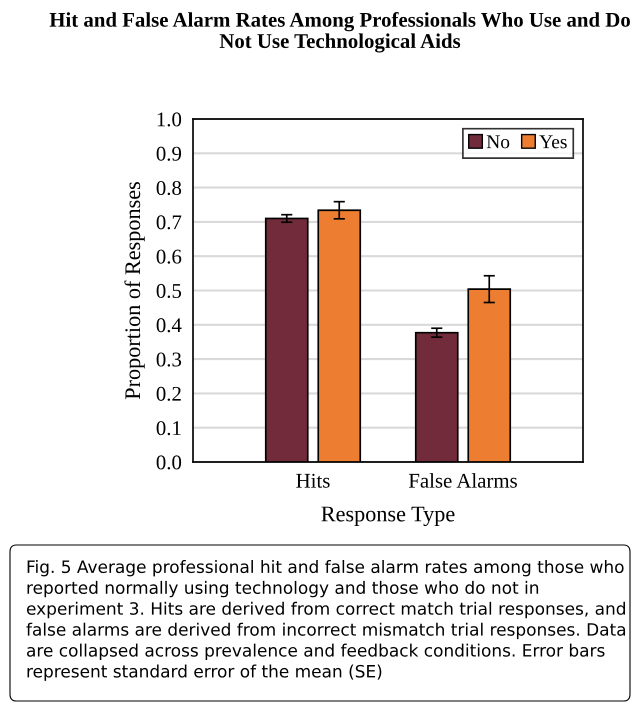 The width and height of the screenshot is (638, 706). What do you see at coordinates (134, 291) in the screenshot?
I see `y-axis-title: Proportion of Responses` at bounding box center [134, 291].